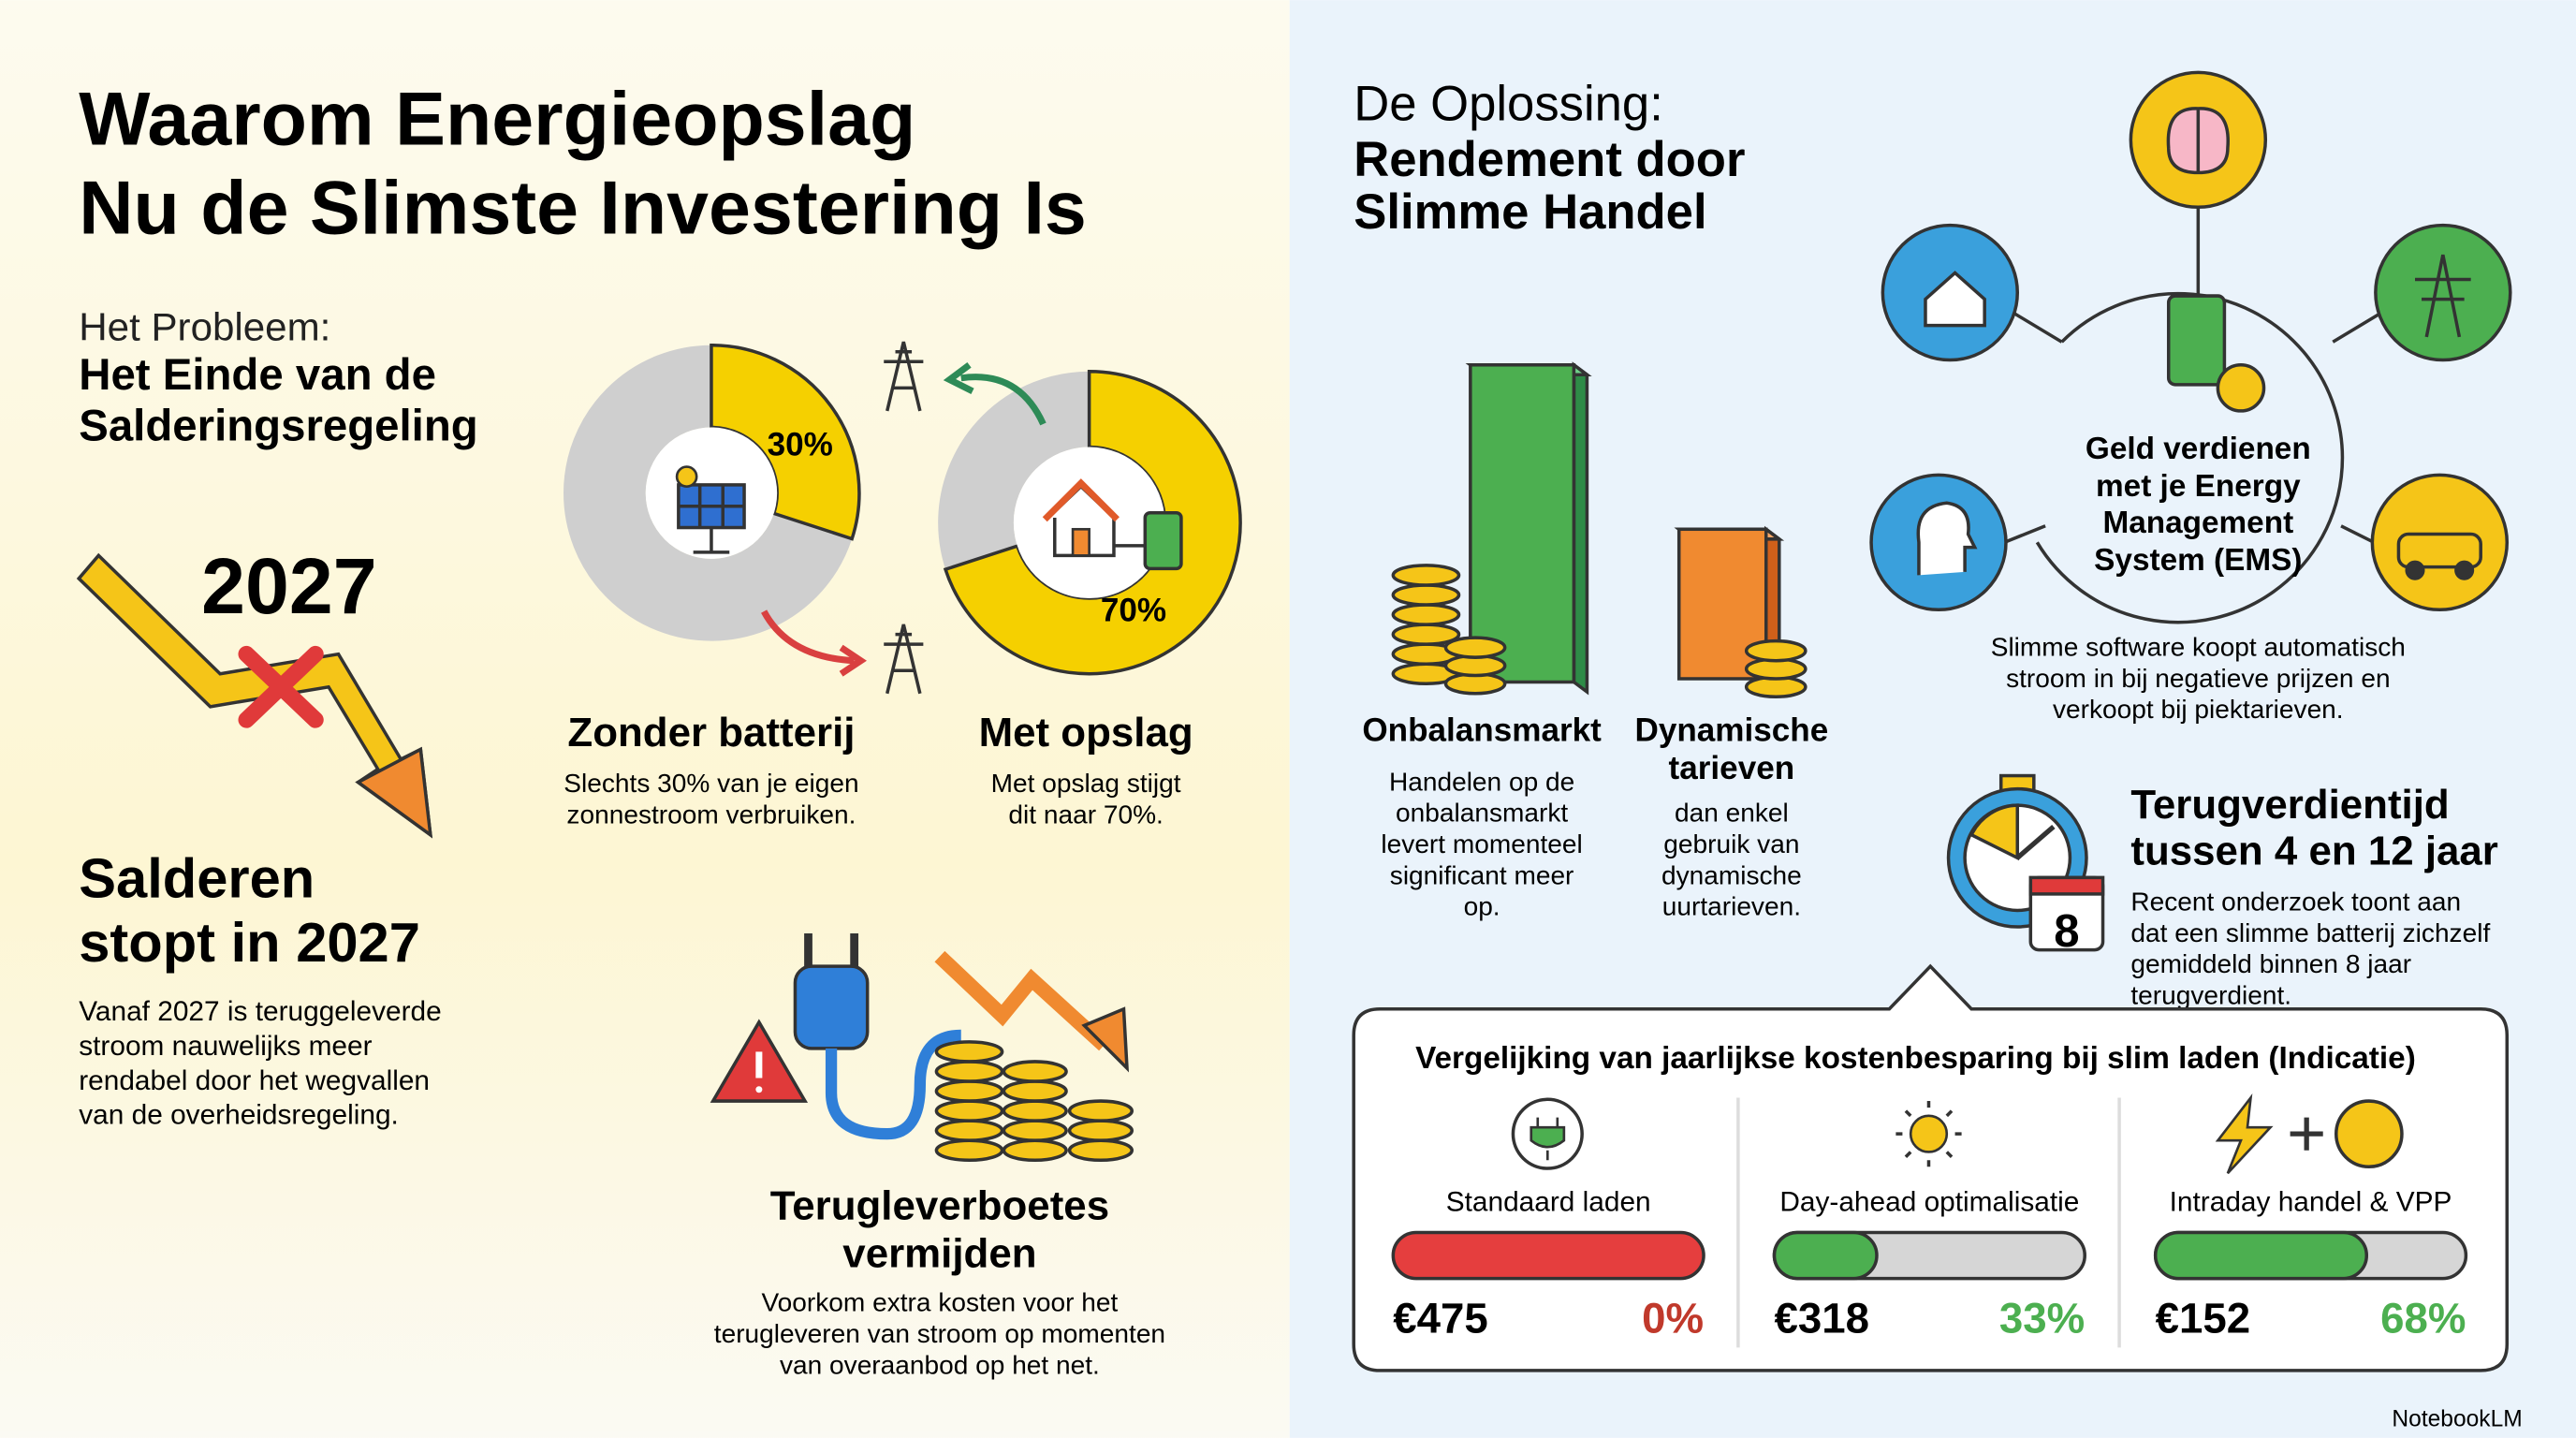  I want to click on body-line: Voorkom extra kosten voor het, so click(940, 1302).